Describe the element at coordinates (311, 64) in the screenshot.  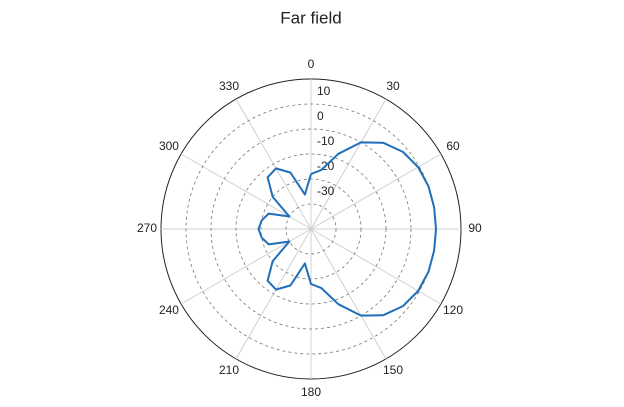
I see `angle-tick-label: 0` at that location.